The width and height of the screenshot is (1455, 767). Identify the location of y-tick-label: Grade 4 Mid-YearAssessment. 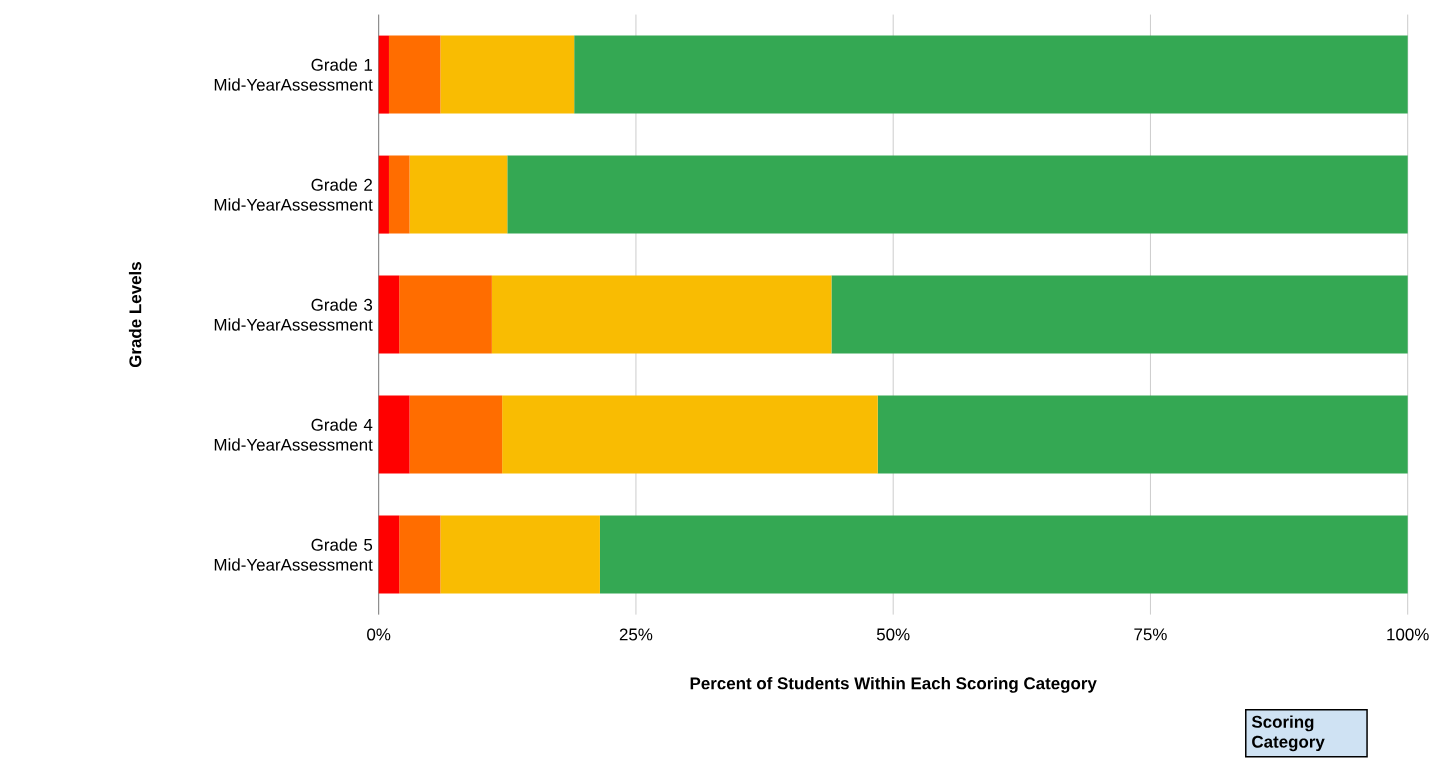
(293, 434).